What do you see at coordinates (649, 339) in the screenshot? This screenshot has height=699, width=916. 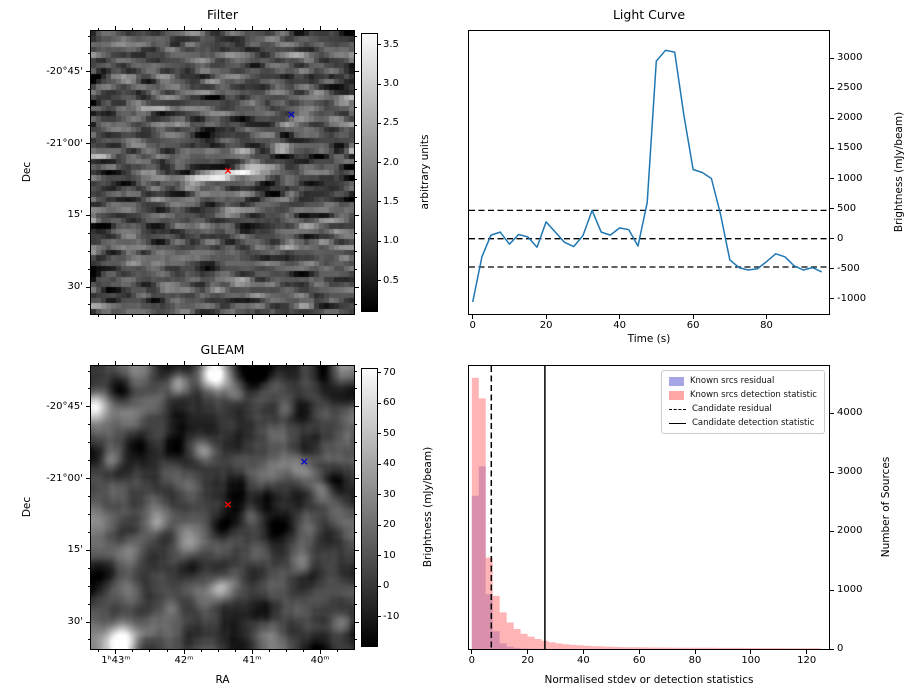 I see `light-curve-xlabel: Time (s)` at bounding box center [649, 339].